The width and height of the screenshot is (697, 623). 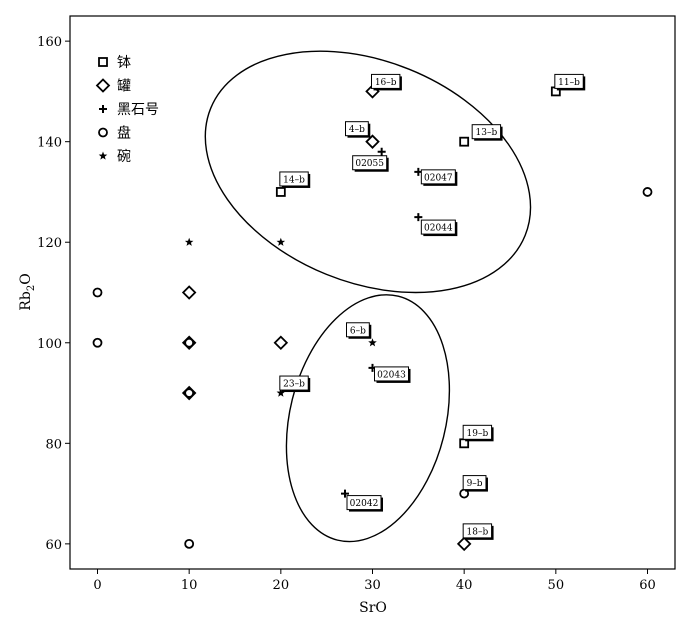 I want to click on y-axis-label: Rb2O, so click(x=27, y=291).